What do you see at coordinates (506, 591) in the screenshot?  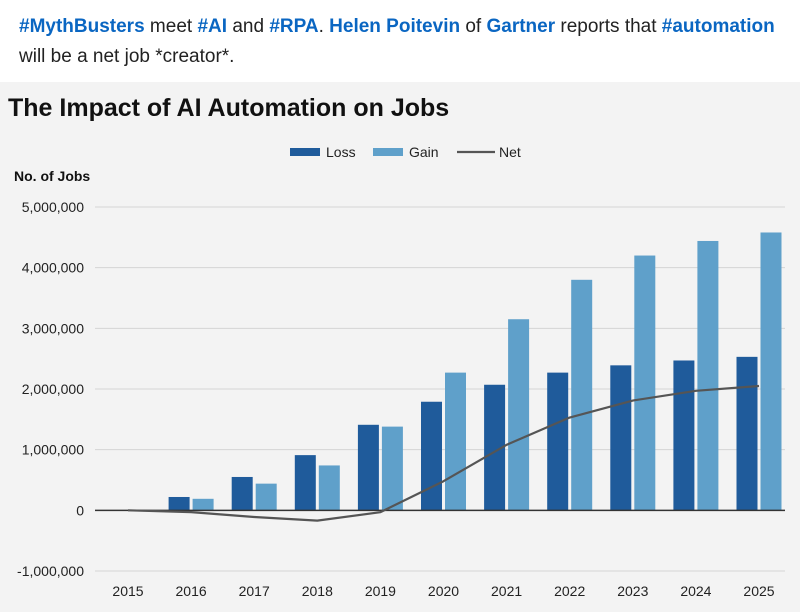 I see `x-tick-label: 2021` at bounding box center [506, 591].